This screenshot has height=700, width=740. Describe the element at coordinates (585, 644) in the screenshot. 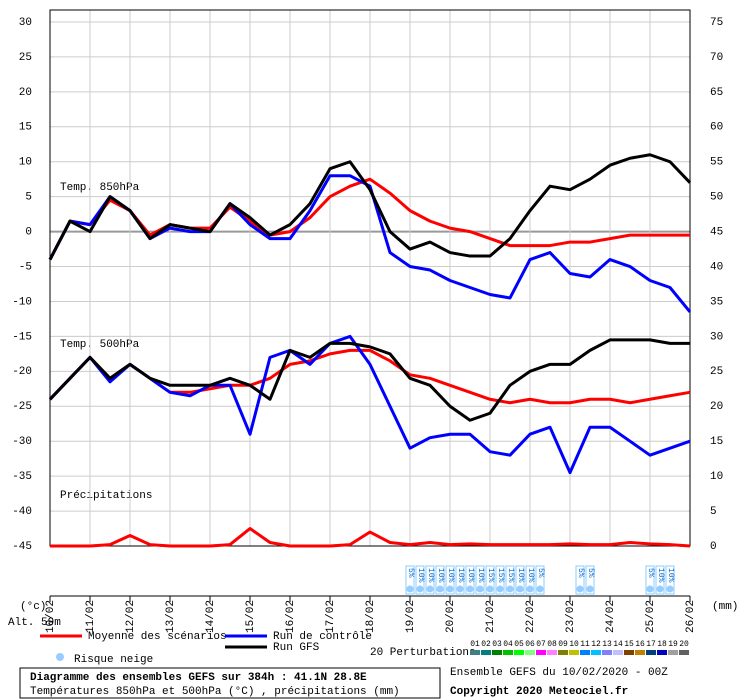

I see `perturbation-label: 11` at that location.